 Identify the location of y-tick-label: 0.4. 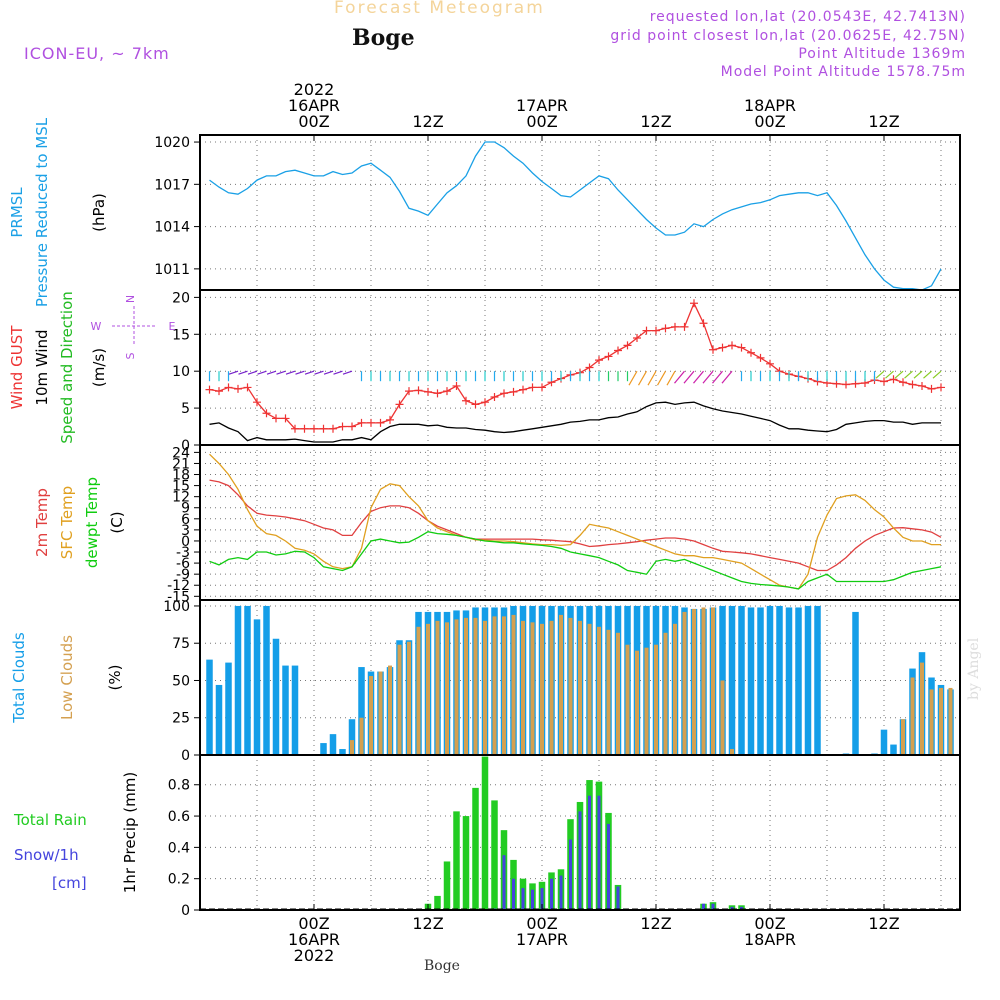
(179, 848).